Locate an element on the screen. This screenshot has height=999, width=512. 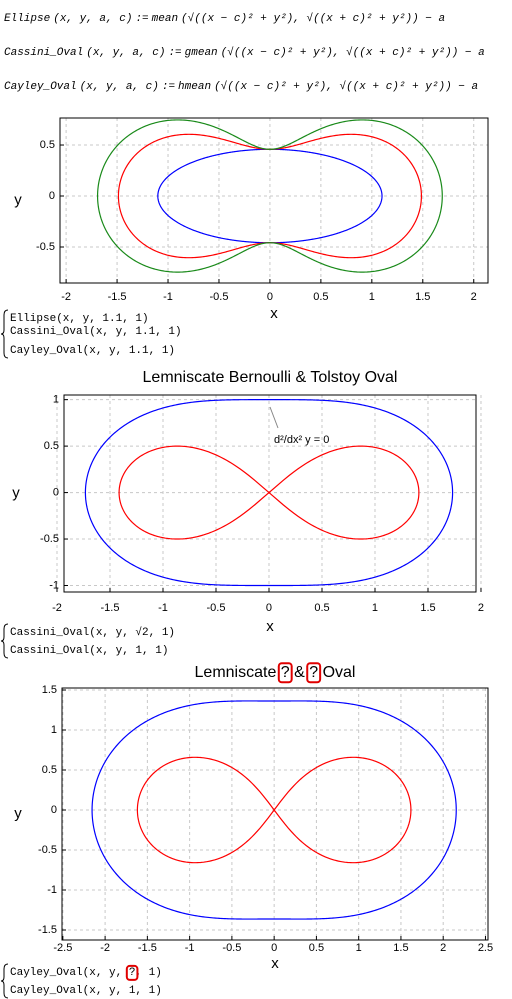
curve-label: Cassini_Oval(x, y, 1, 1) is located at coordinates (89, 651).